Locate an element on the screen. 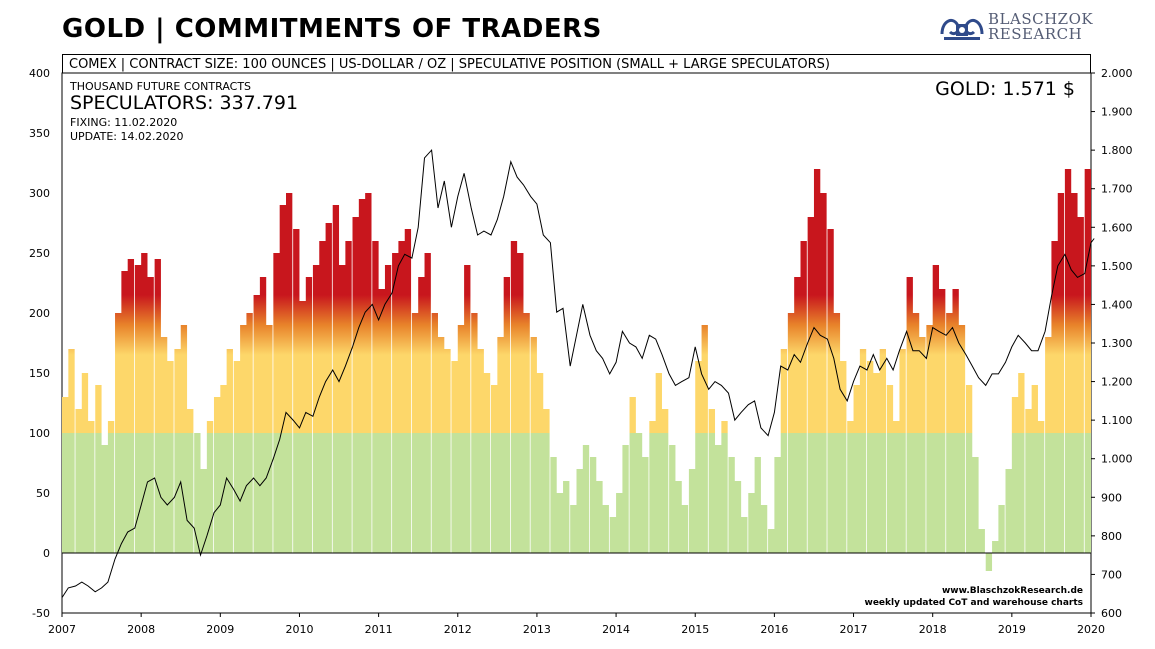 The width and height of the screenshot is (1155, 649). y-left-tick-label: 100 is located at coordinates (39, 433).